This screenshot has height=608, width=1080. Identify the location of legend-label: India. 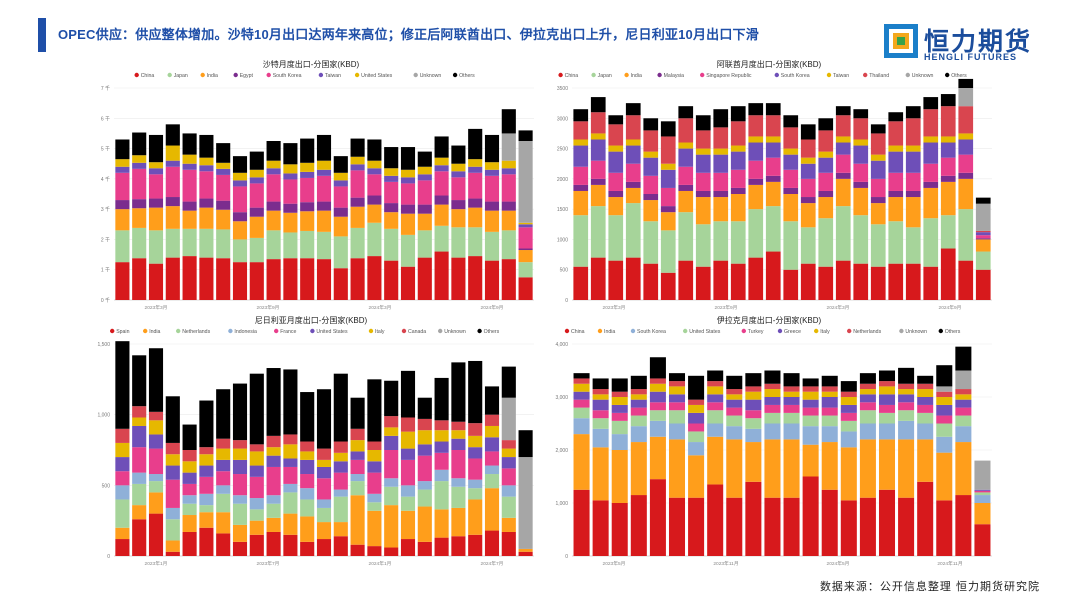
(636, 76).